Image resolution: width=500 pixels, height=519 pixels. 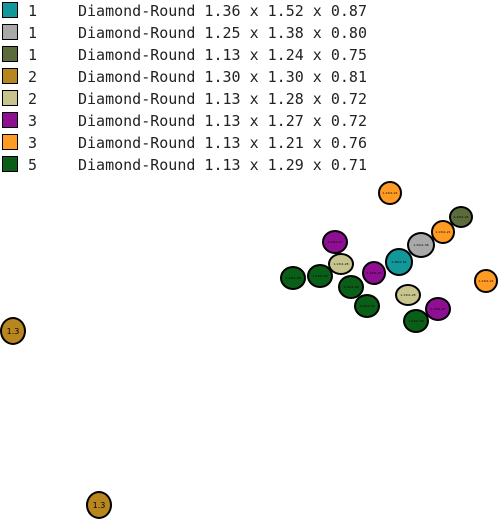 I want to click on stone-marker: 1.13x1.24, so click(x=461, y=217).